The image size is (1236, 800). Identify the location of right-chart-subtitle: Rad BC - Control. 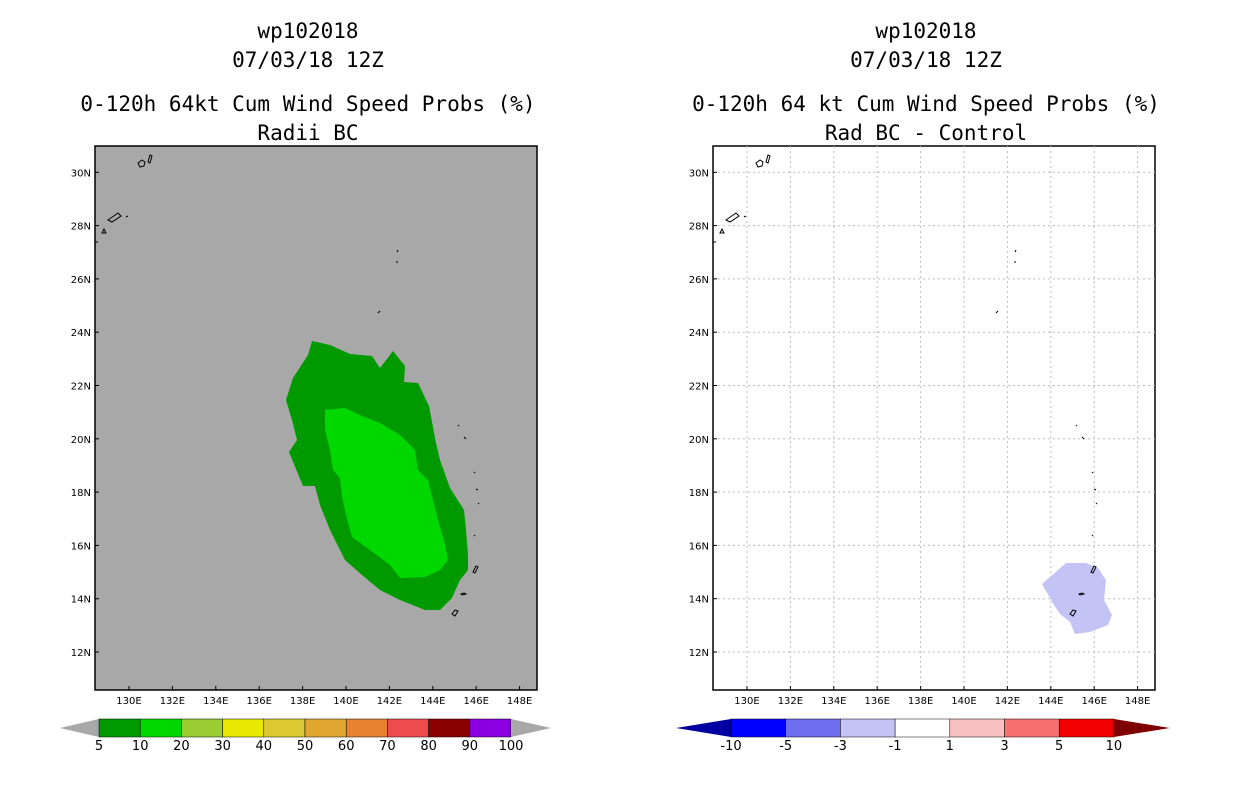
(926, 133).